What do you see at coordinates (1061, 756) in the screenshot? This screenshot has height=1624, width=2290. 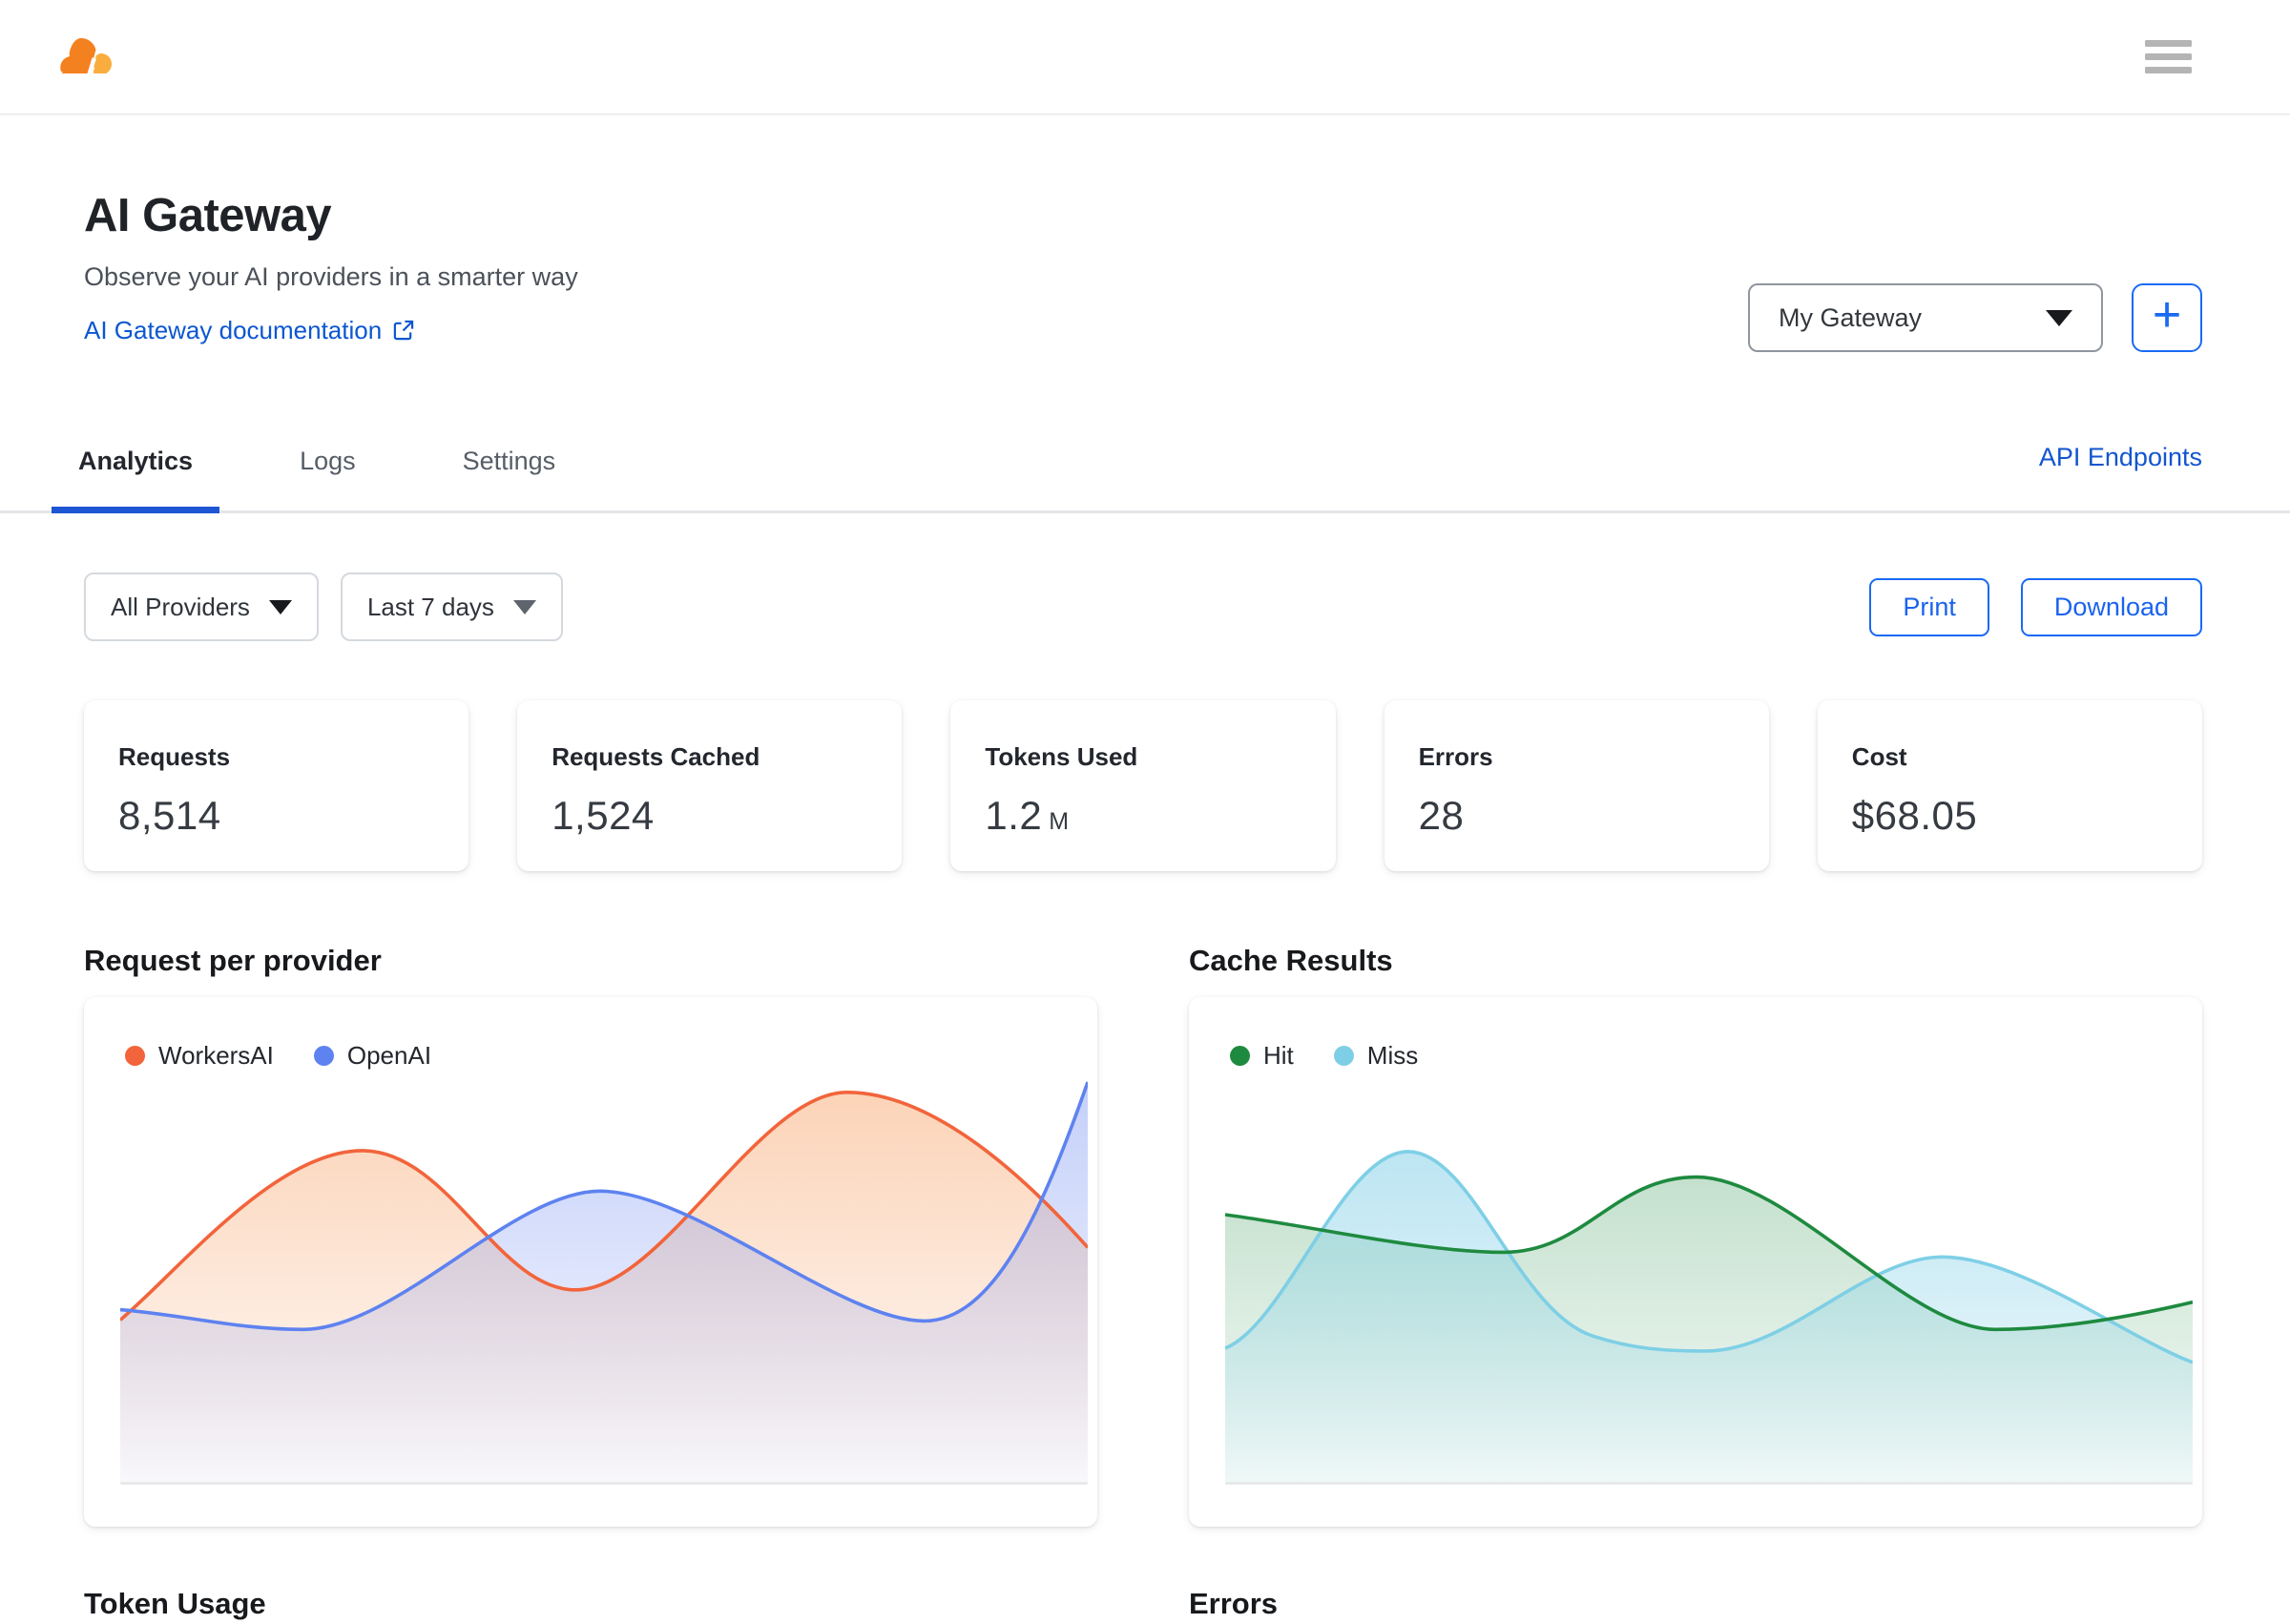 I see `stat-label: Tokens Used` at bounding box center [1061, 756].